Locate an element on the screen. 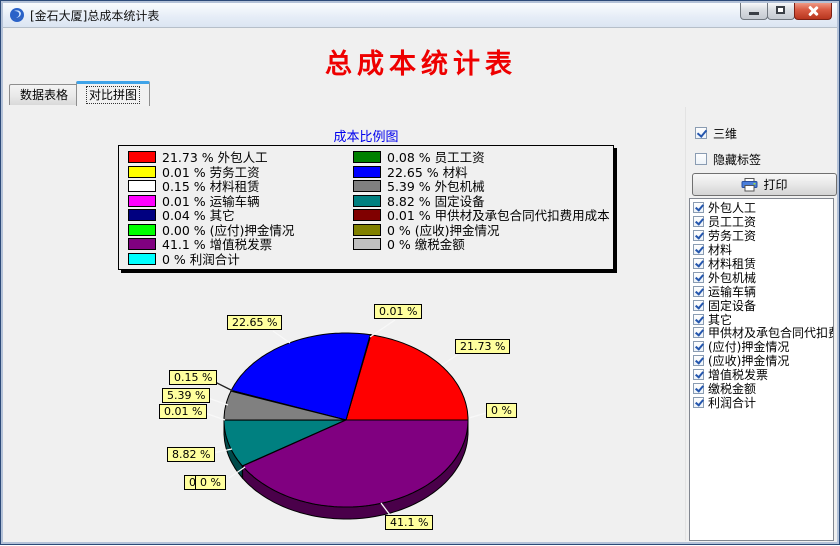 Image resolution: width=840 pixels, height=546 pixels. tab-data-table-label: 数据表格 is located at coordinates (44, 95).